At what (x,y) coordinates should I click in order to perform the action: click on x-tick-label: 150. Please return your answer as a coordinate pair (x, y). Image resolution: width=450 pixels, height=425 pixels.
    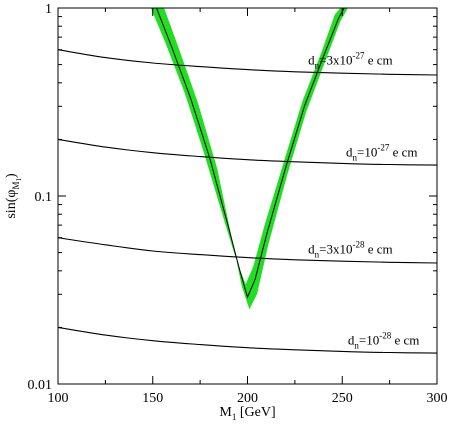
    Looking at the image, I should click on (152, 398).